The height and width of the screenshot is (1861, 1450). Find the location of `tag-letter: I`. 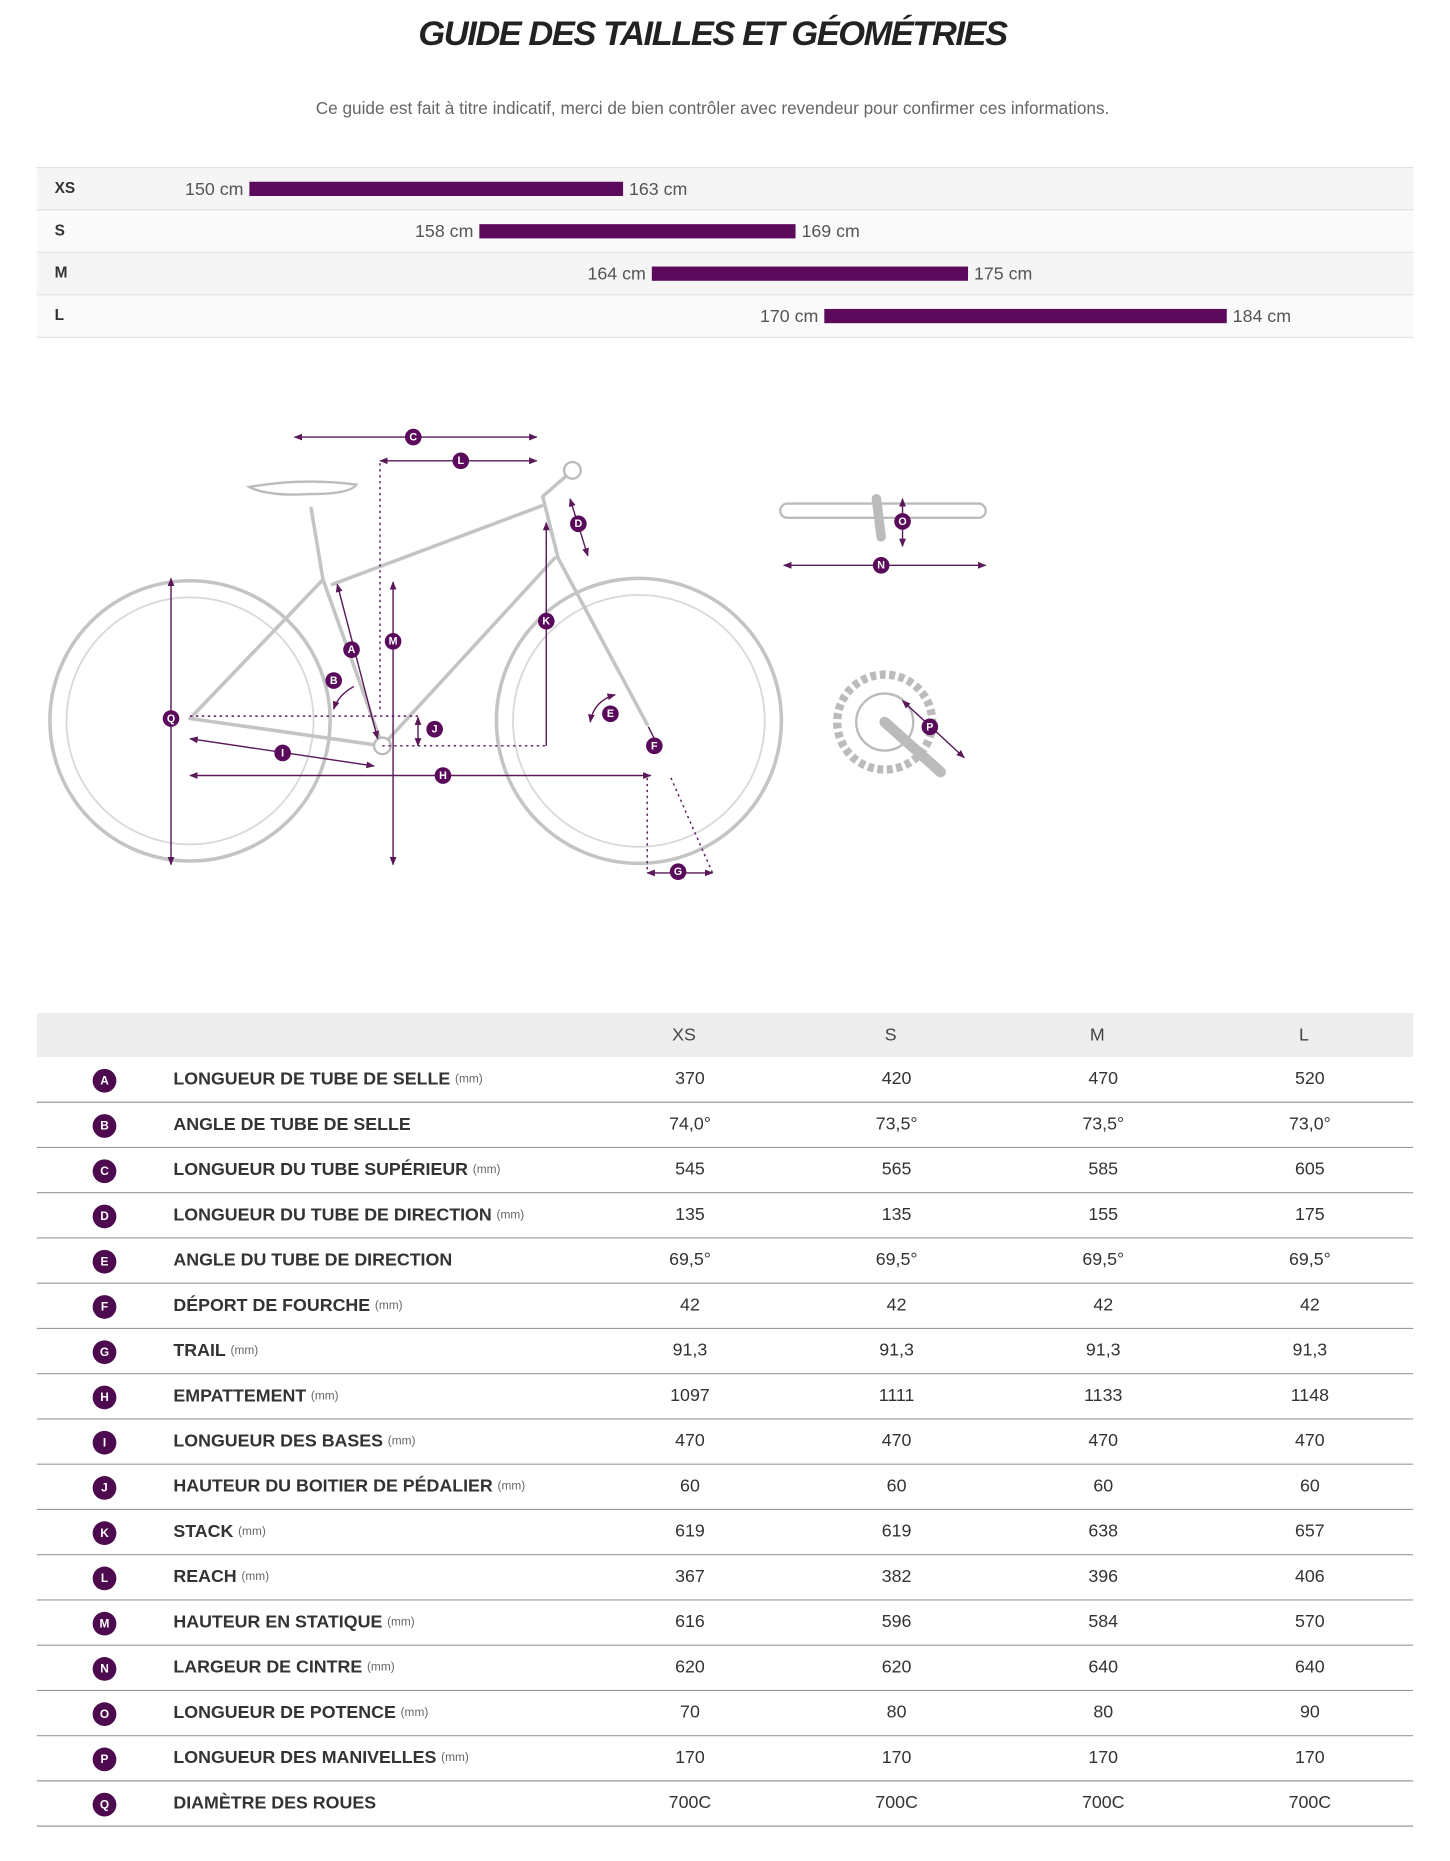

tag-letter: I is located at coordinates (282, 753).